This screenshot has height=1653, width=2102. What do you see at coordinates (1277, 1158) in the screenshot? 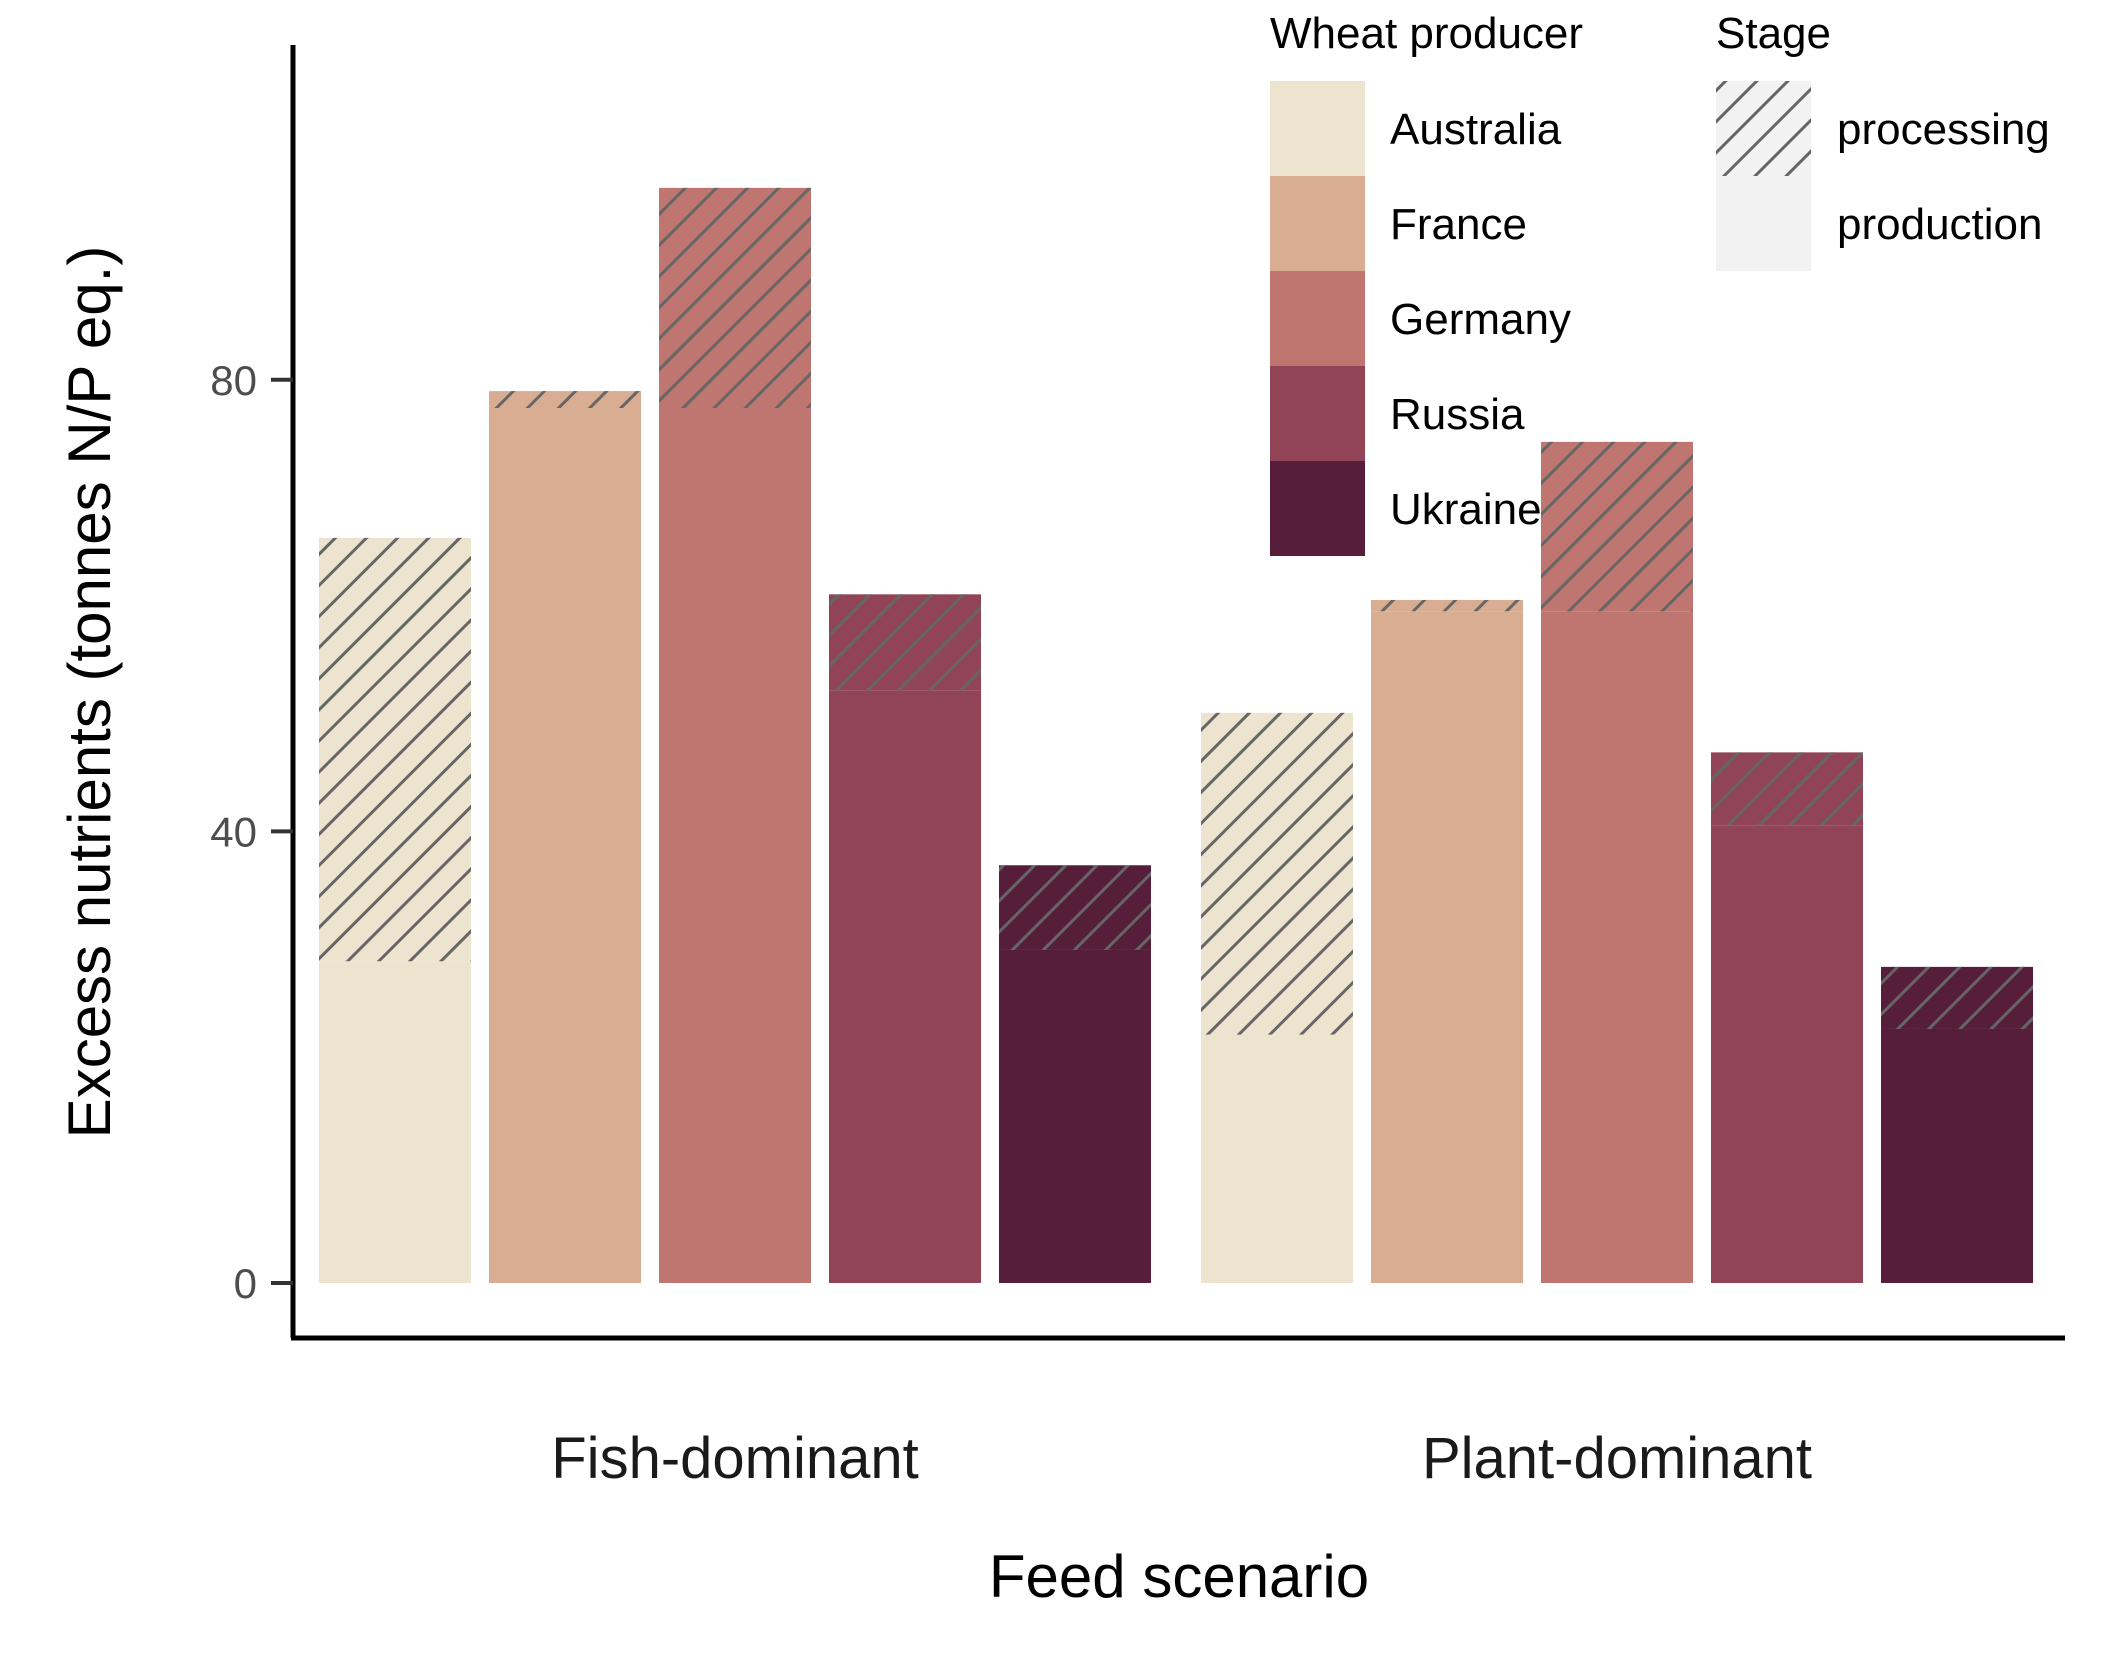
I see `bar-production-plant-dominant-australia` at bounding box center [1277, 1158].